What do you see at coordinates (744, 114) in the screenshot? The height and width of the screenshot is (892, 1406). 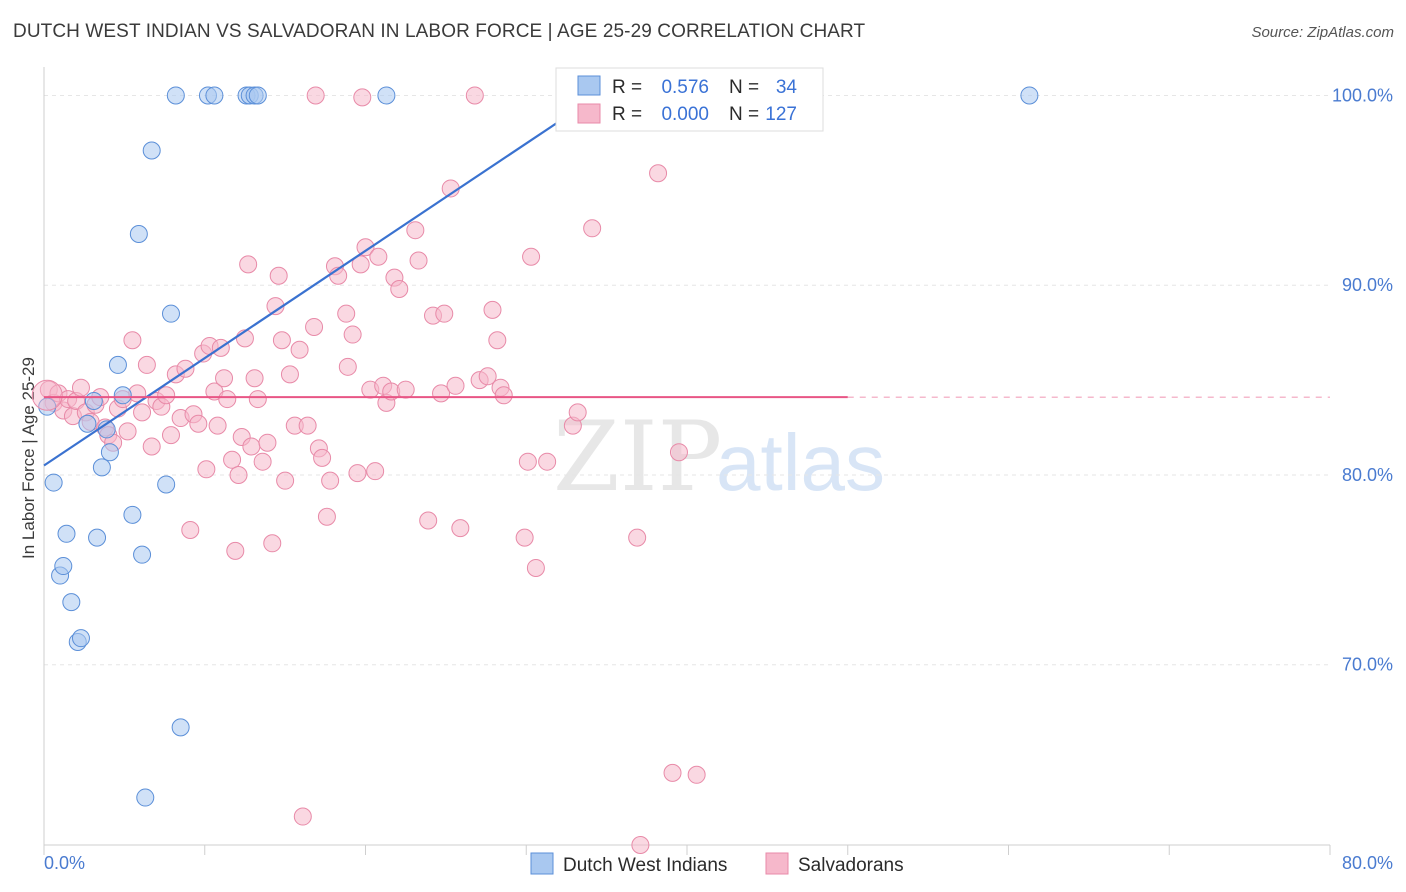 I see `legend-n-label-2: N =` at bounding box center [744, 114].